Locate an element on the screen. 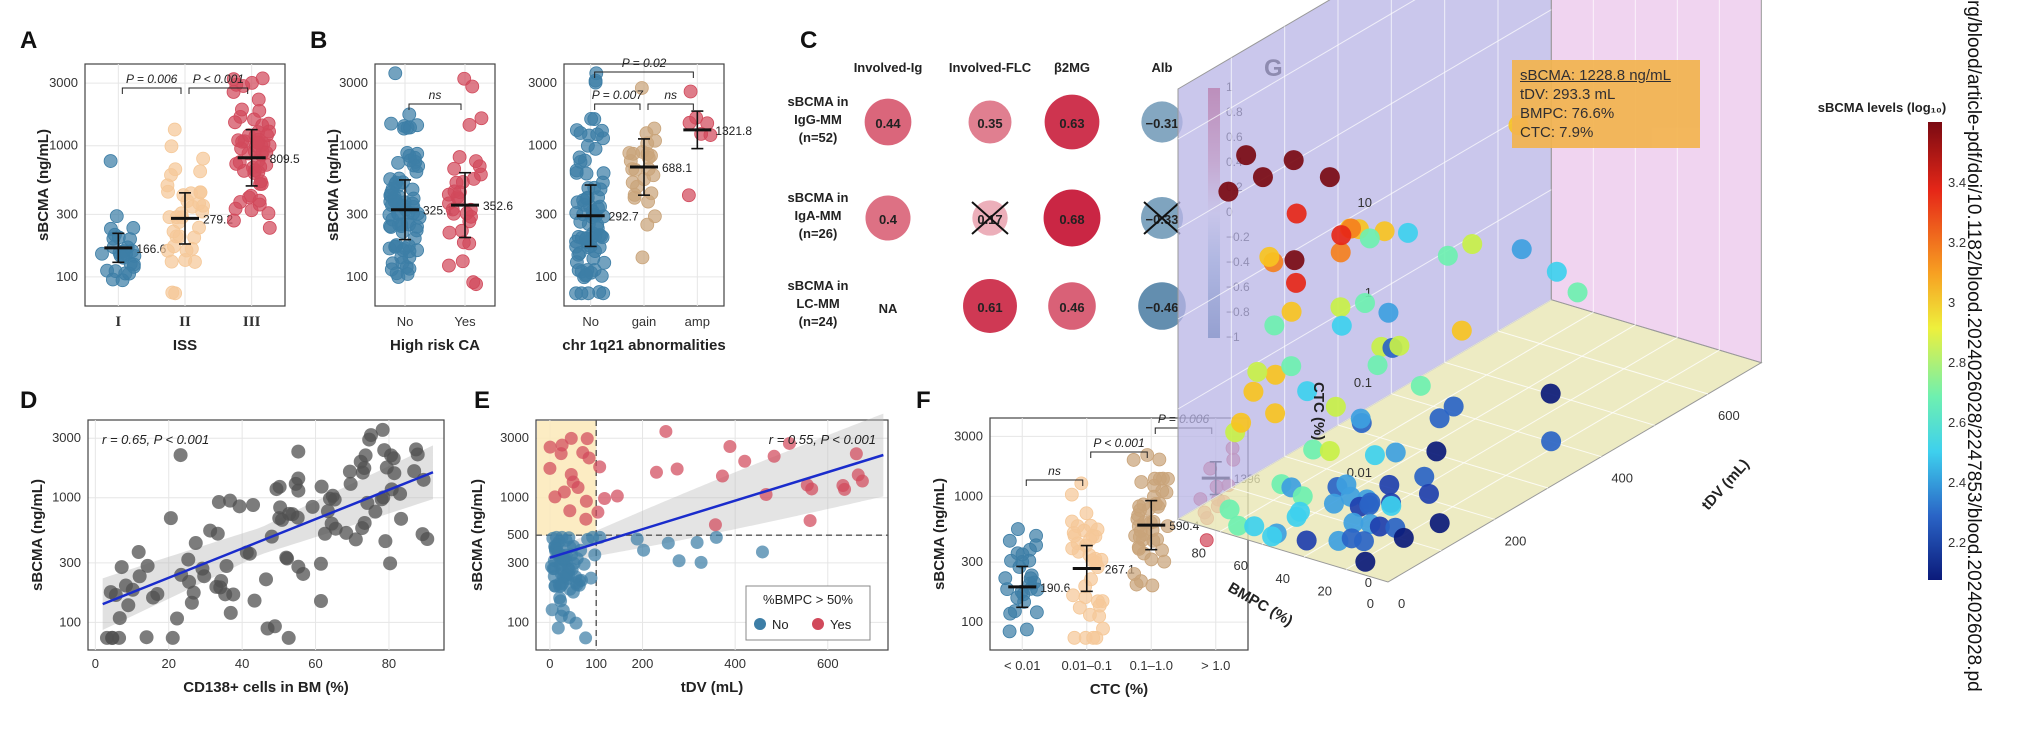  x-tick-label: 0.01–0.1 is located at coordinates (1086, 665).